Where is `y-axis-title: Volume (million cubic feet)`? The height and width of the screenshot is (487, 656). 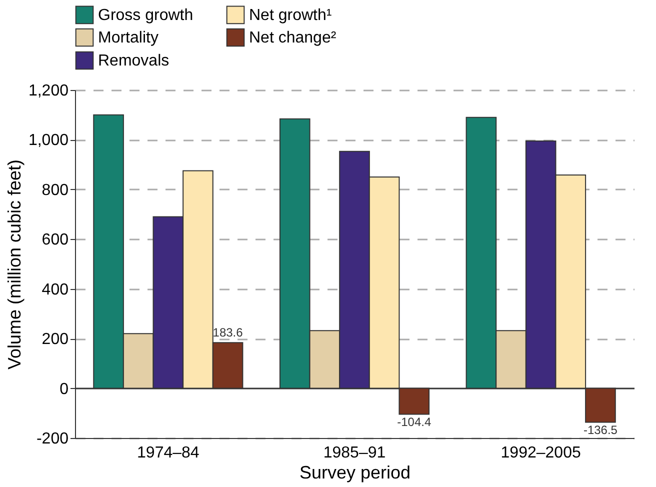 y-axis-title: Volume (million cubic feet) is located at coordinates (14, 264).